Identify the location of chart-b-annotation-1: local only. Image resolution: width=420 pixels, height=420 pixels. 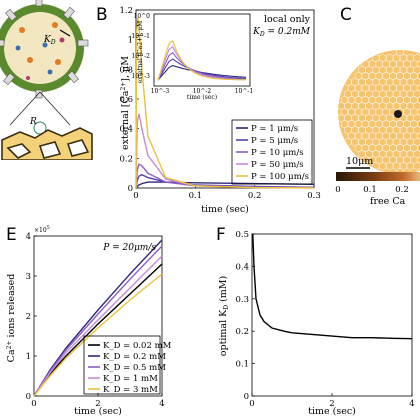
(287, 19).